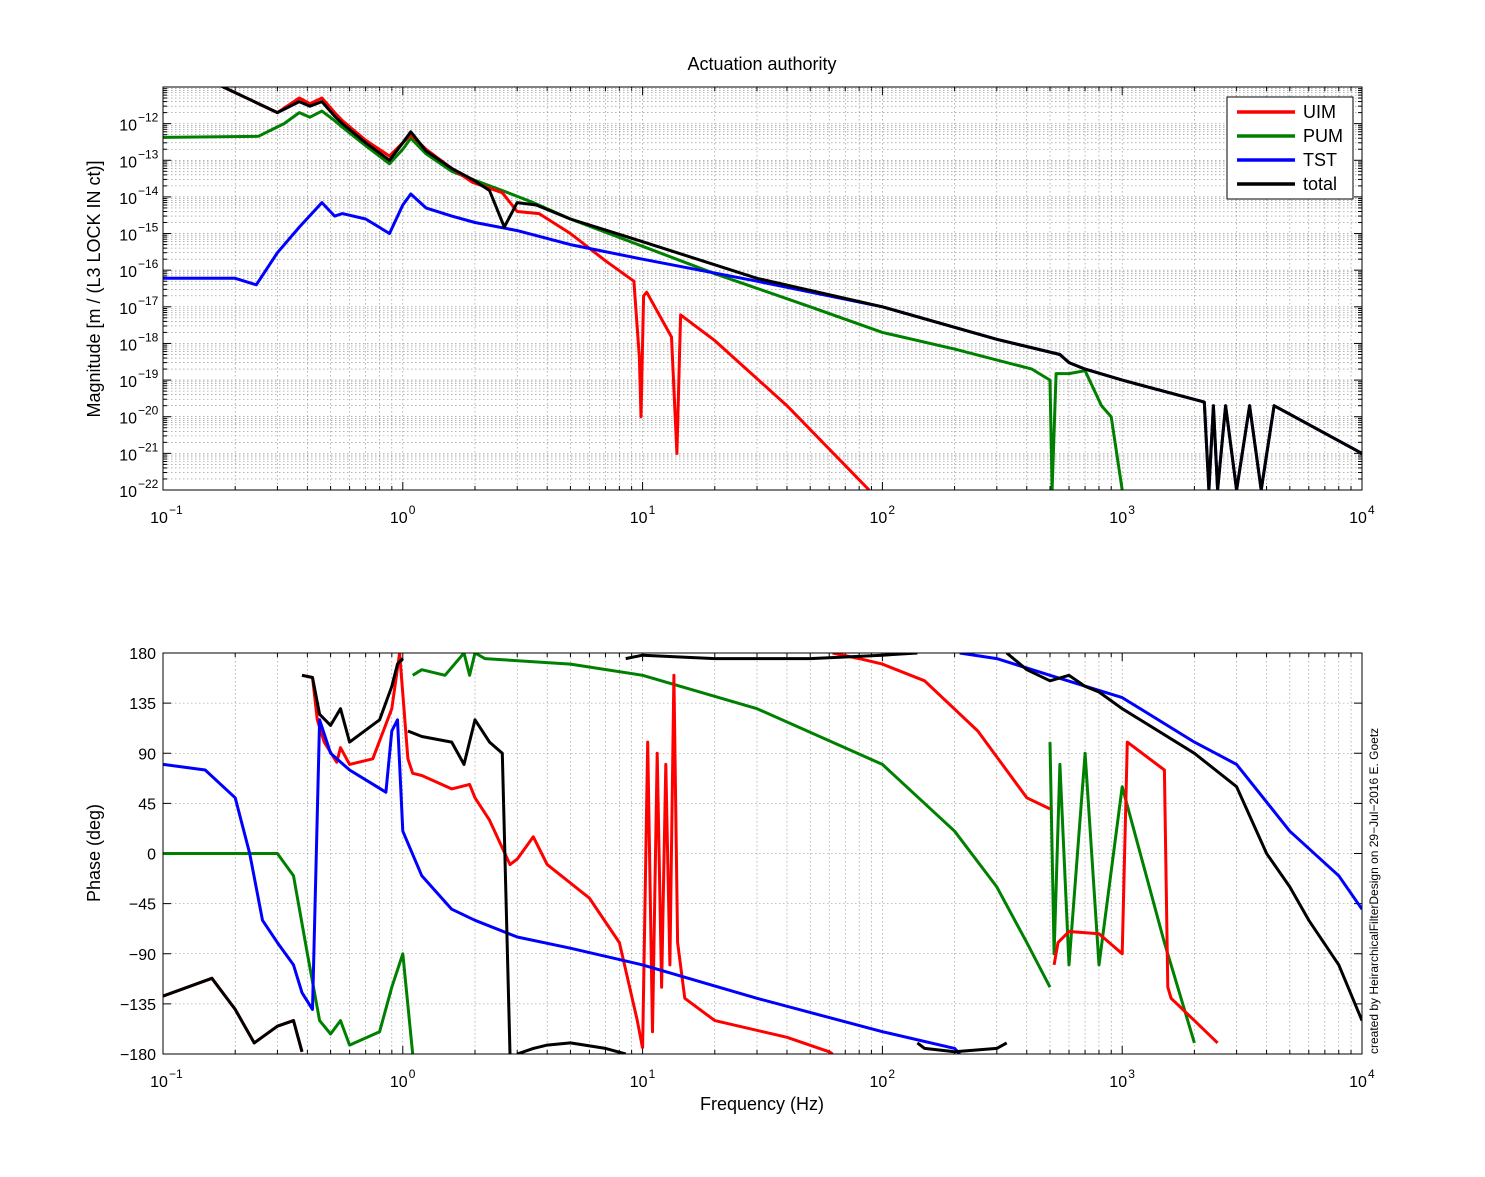 This screenshot has width=1485, height=1177. What do you see at coordinates (142, 905) in the screenshot?
I see `y-tick-label: −45` at bounding box center [142, 905].